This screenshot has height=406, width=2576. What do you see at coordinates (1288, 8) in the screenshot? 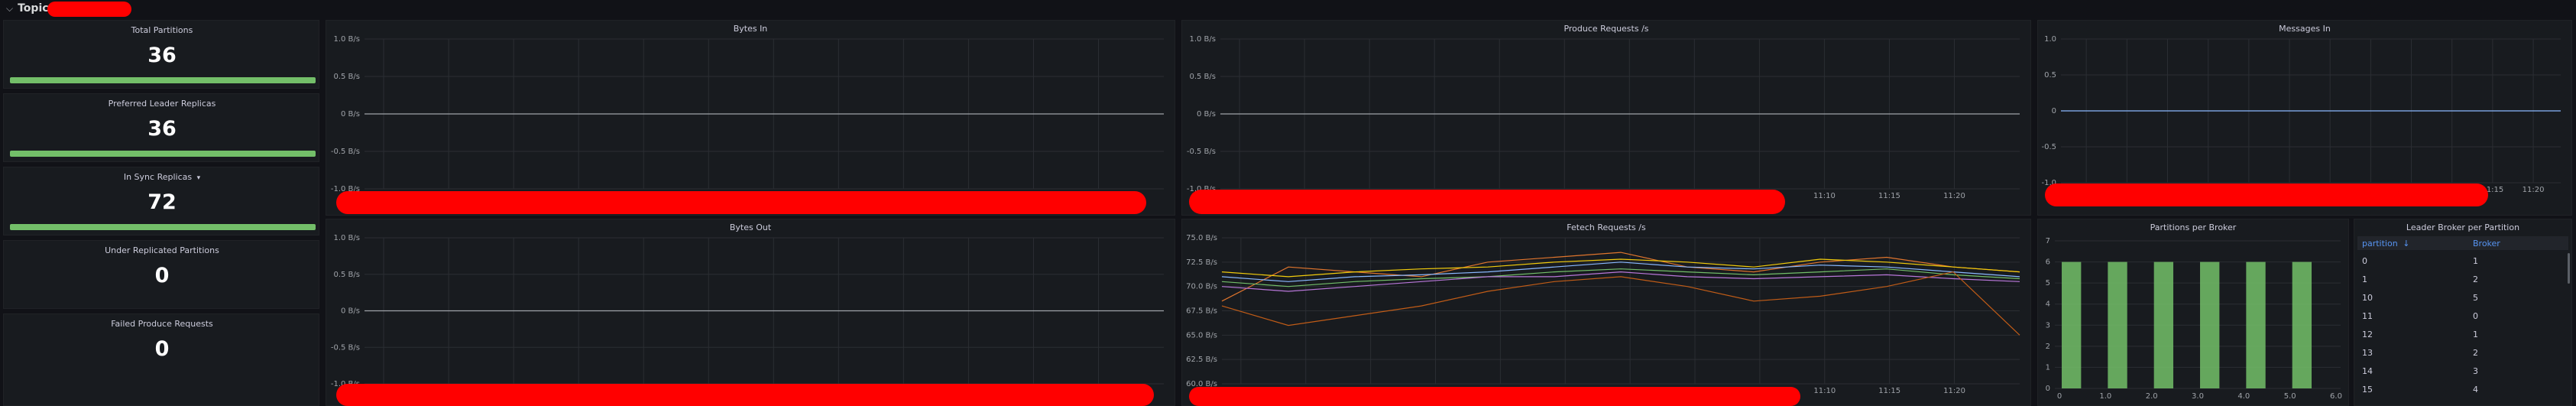
I see `row-header-topic-info: ⌵ Topic Info` at bounding box center [1288, 8].